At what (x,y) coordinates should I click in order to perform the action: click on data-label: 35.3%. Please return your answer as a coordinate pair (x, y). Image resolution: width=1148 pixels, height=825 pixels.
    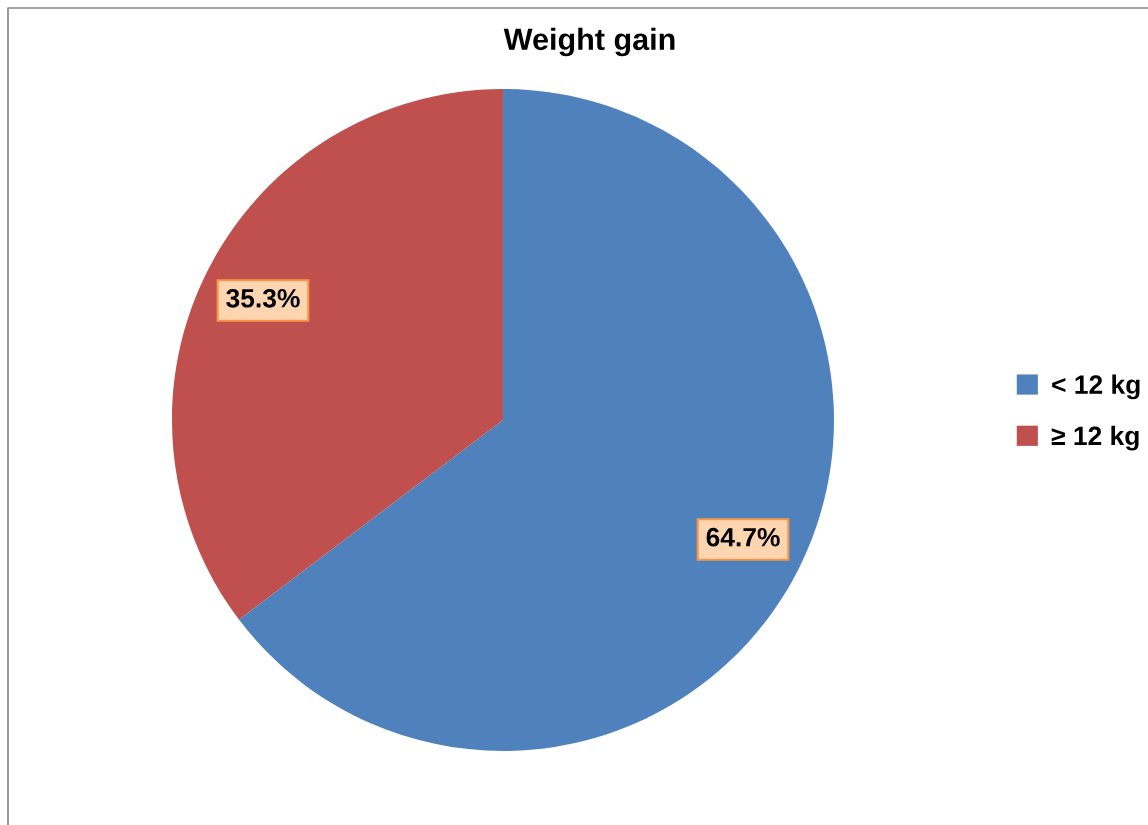
    Looking at the image, I should click on (263, 298).